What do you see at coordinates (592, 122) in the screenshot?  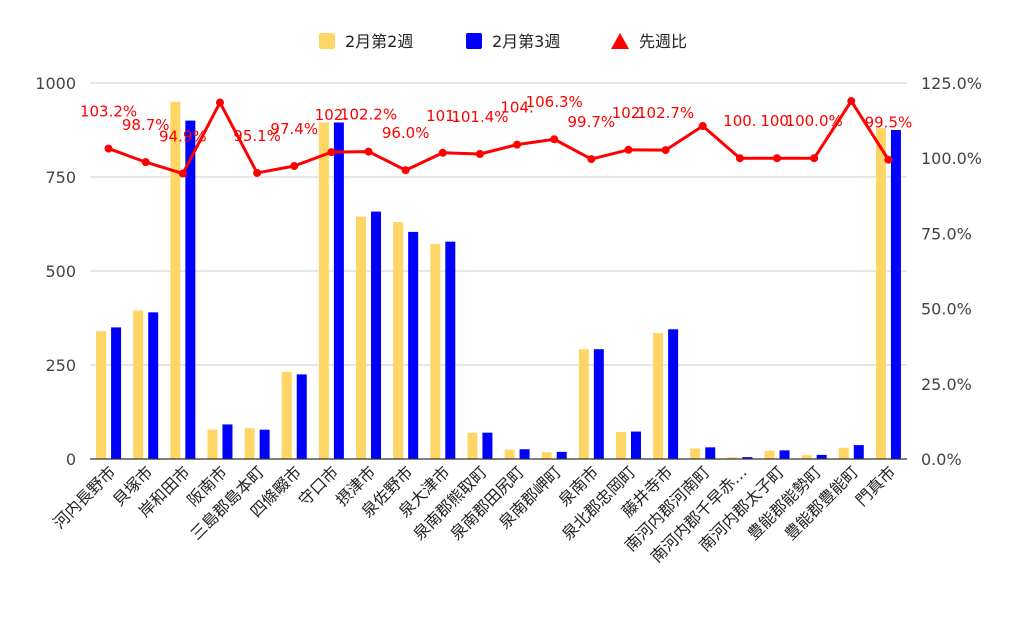 I see `ratio-data-label: 99.7%` at bounding box center [592, 122].